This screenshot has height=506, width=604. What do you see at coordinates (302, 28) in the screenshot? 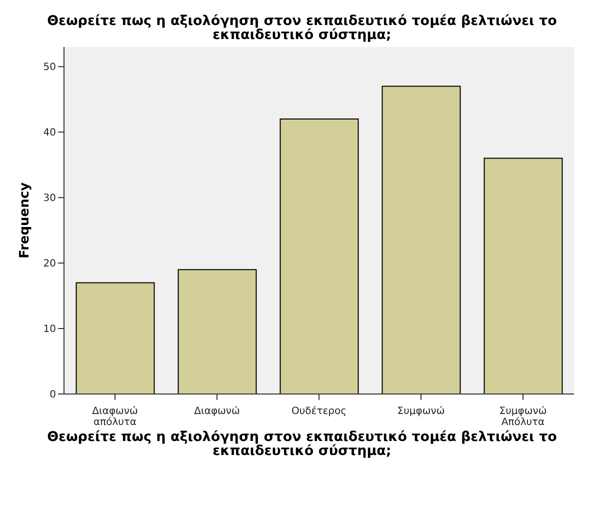
I see `chart-title: Θεωρείτε πως η αξιολόγηση στον εκπαιδευτικό τομέα βελτιώνει το εκπαιδευτικό σύστημα;` at bounding box center [302, 28].